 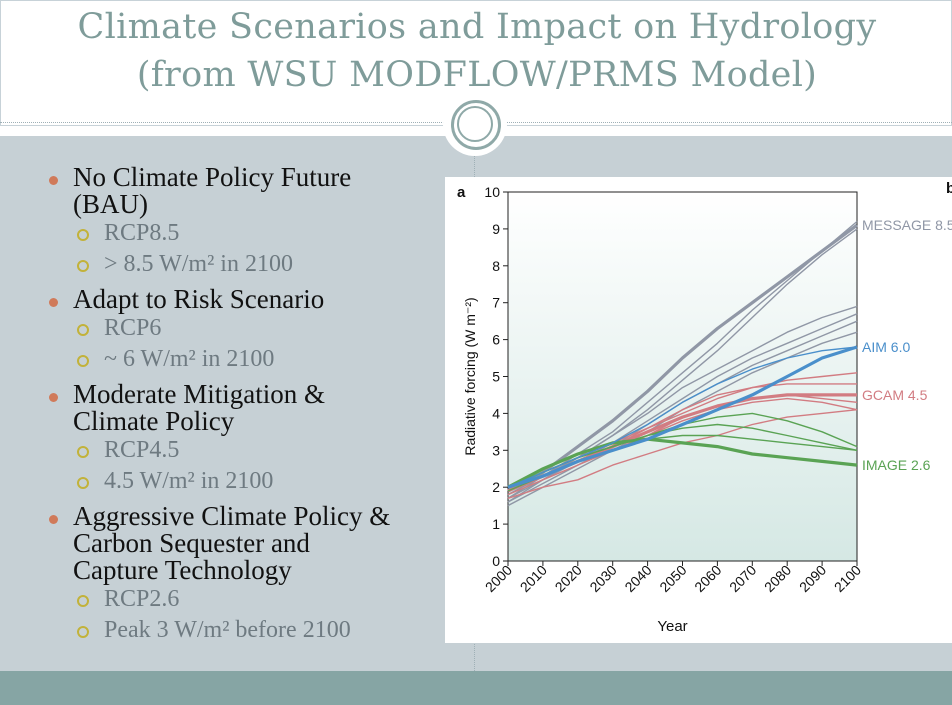 I want to click on bullet-text: Moderate Mitigation &, so click(x=199, y=394).